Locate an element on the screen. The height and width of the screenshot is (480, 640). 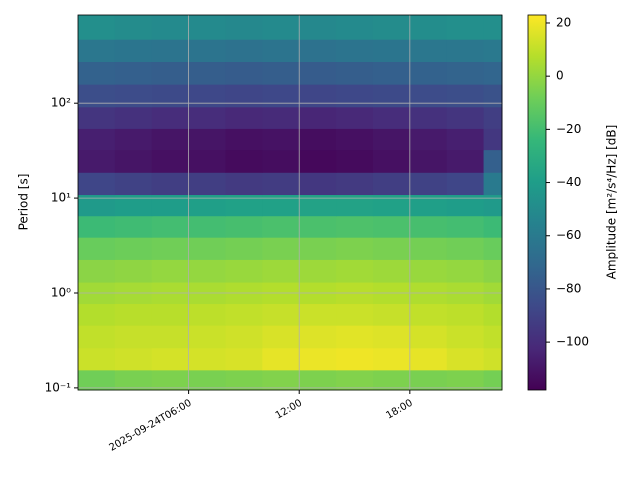
colorbar-tick-label: −60 is located at coordinates (568, 235).